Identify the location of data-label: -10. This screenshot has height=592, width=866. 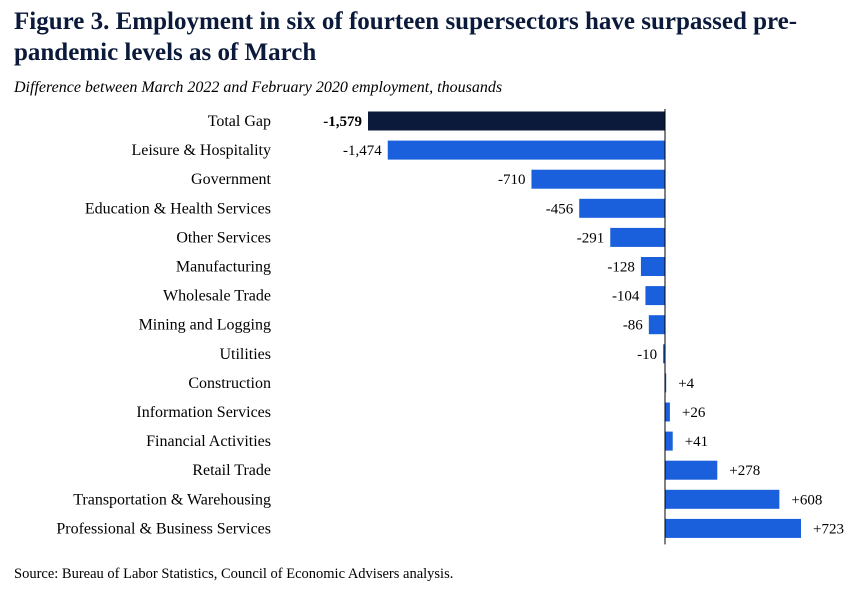
(647, 355).